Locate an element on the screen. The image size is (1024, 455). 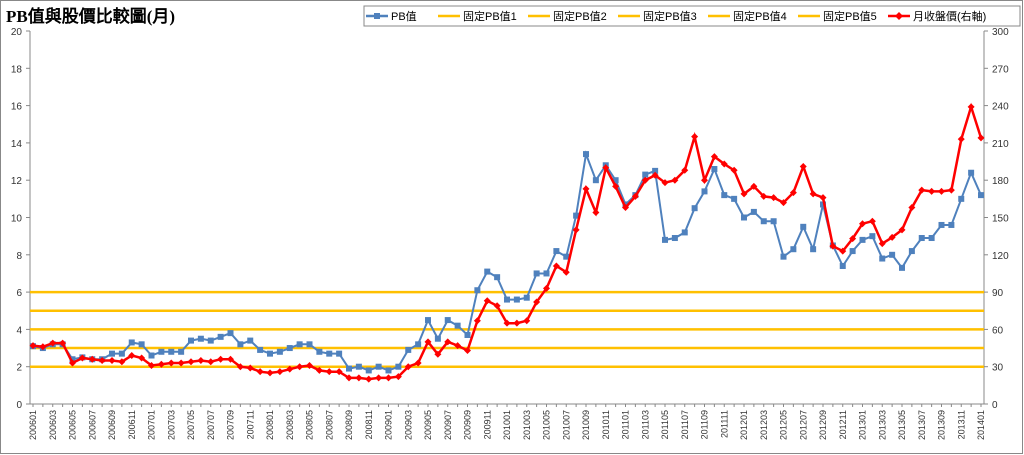
x-tick-label: 200803 is located at coordinates (290, 425).